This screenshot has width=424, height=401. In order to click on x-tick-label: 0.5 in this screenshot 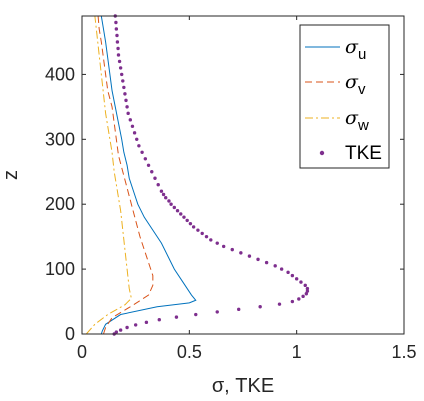, I will do `click(189, 352)`.